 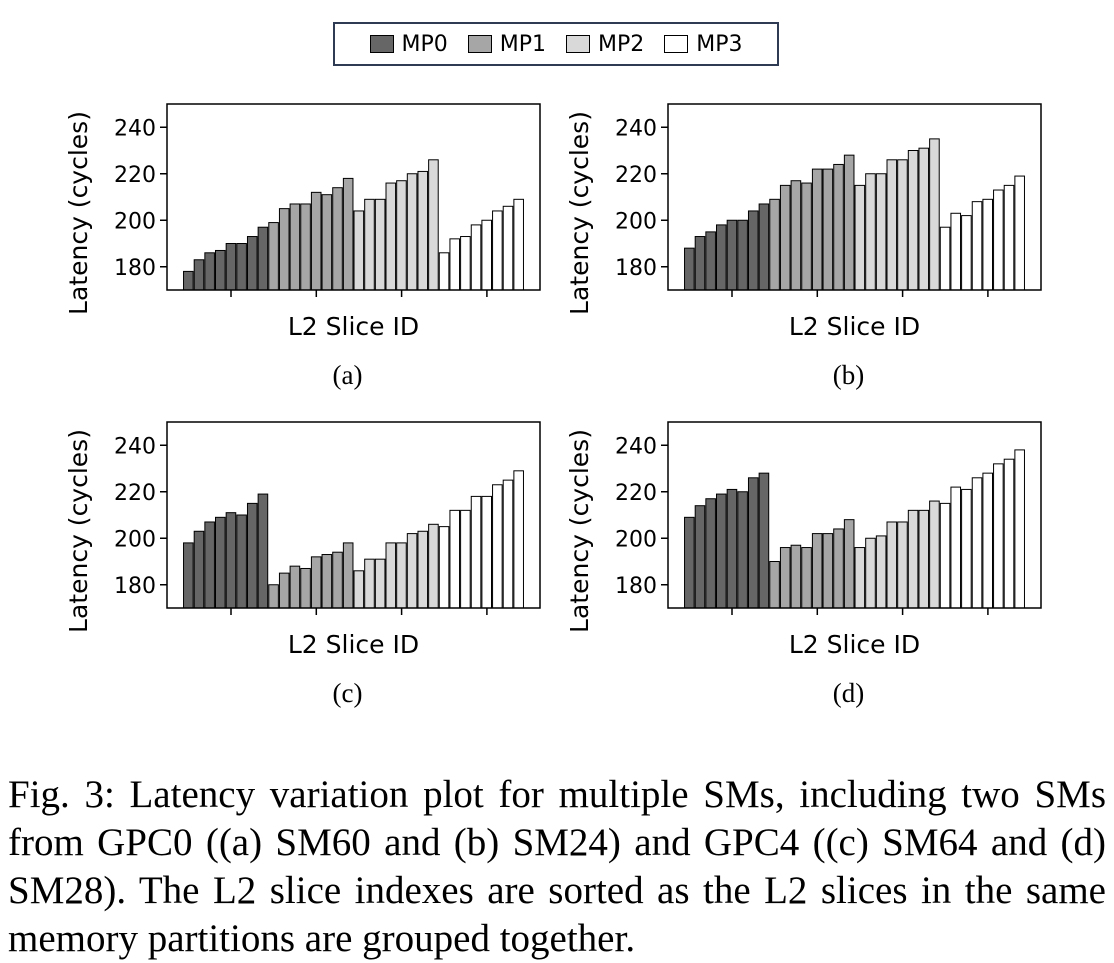 What do you see at coordinates (348, 693) in the screenshot?
I see `subfigure-label: (c)` at bounding box center [348, 693].